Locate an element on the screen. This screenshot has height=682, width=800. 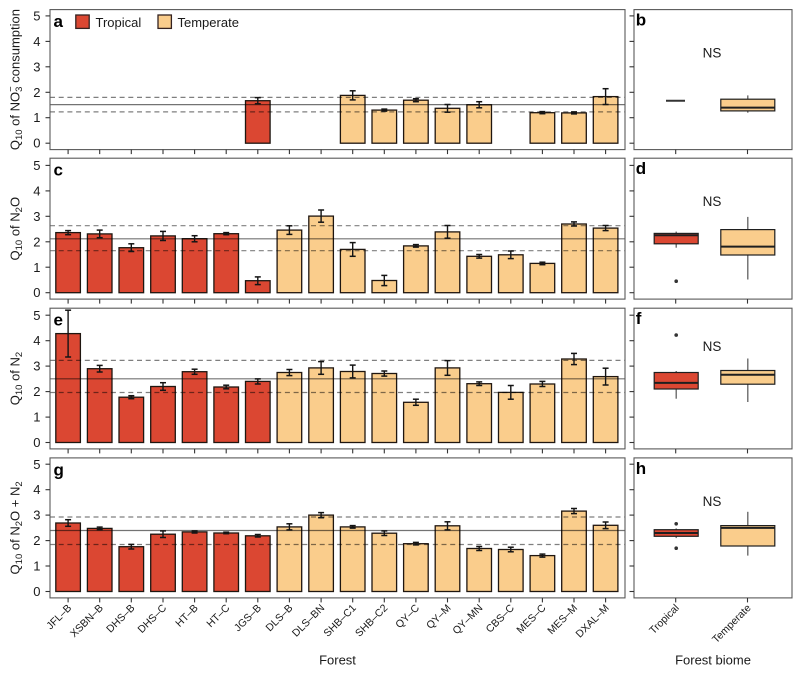
svg-text: f is located at coordinates (639, 318).